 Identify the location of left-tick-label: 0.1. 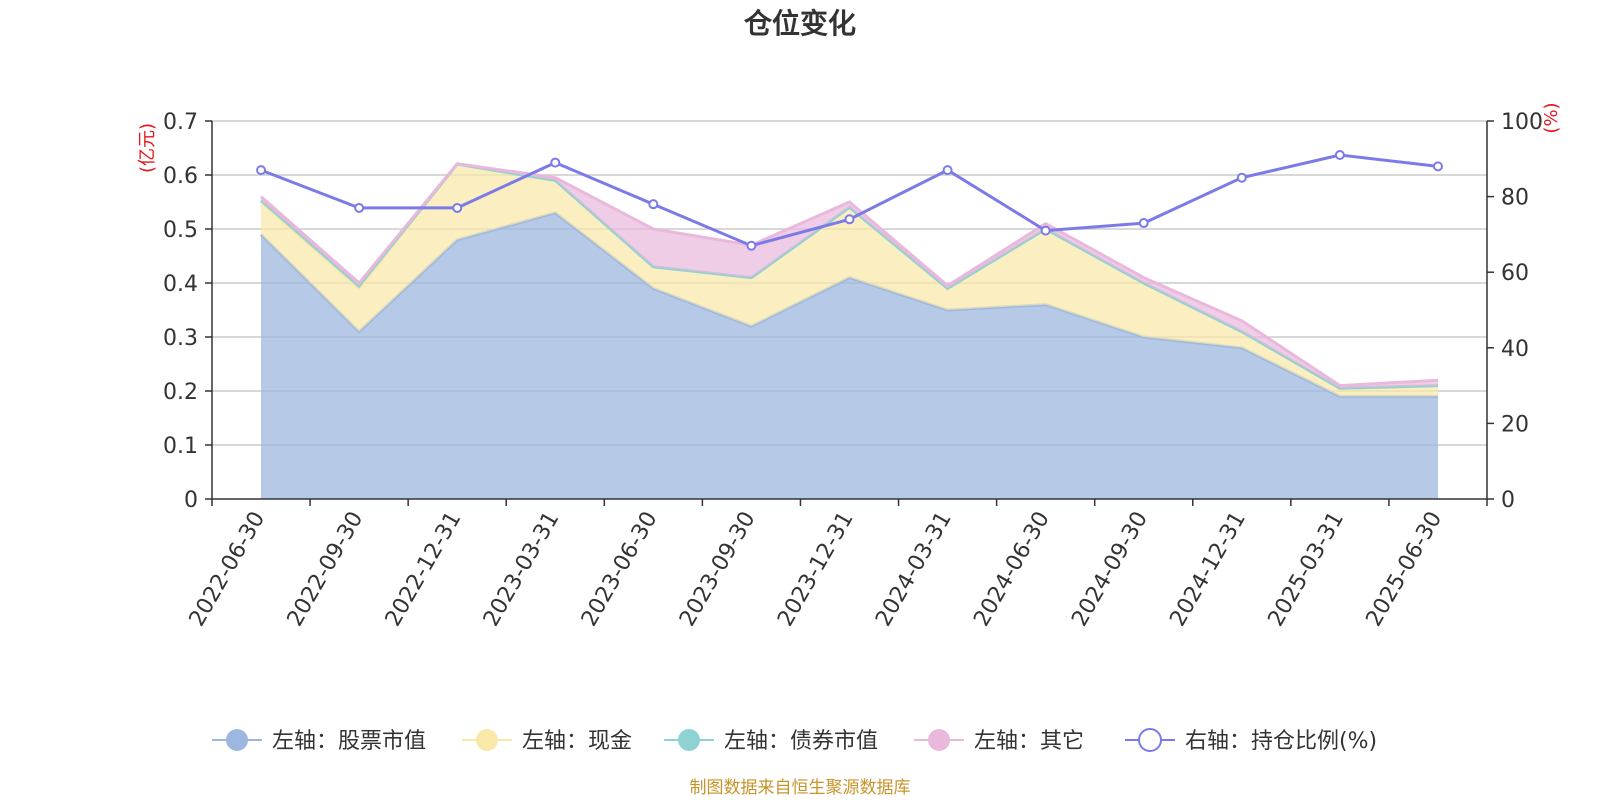
(180, 446).